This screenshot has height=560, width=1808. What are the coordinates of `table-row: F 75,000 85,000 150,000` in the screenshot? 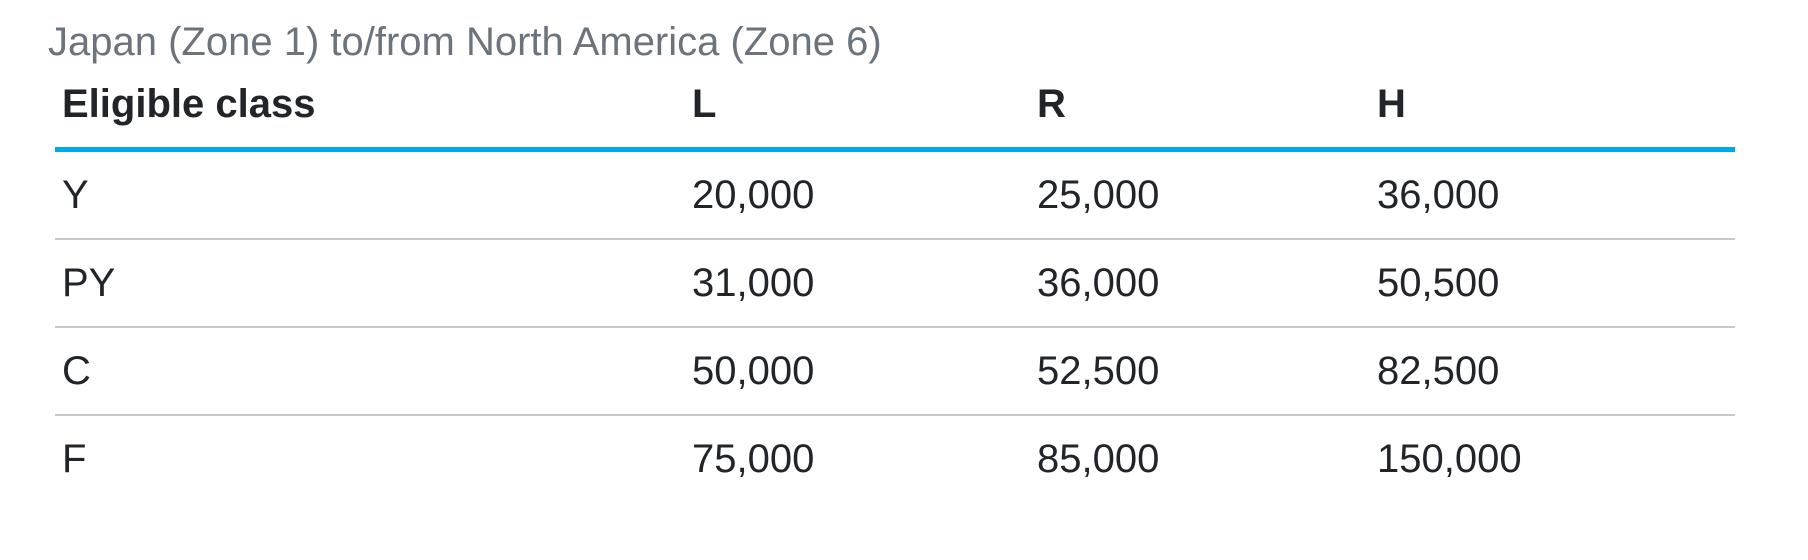 It's located at (895, 458).